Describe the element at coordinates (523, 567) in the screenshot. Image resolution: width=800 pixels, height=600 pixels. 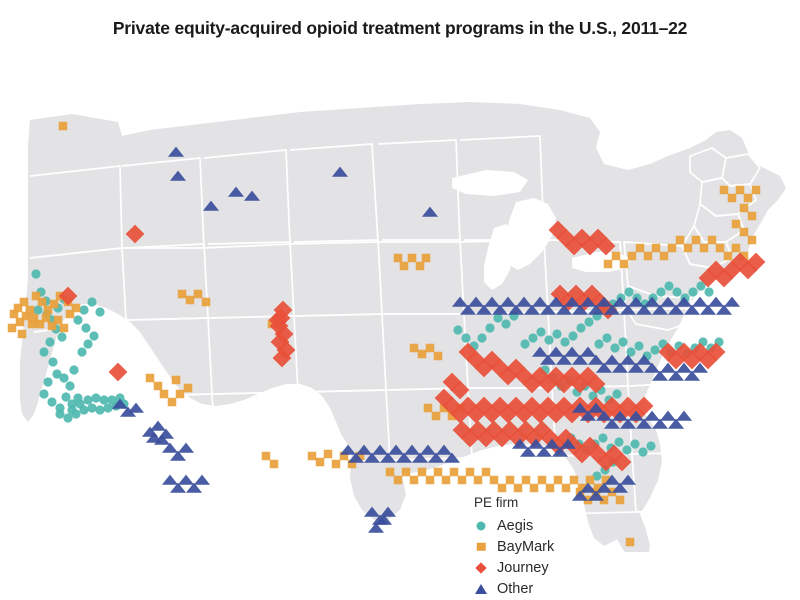
I see `legend-item-label: Journey` at that location.